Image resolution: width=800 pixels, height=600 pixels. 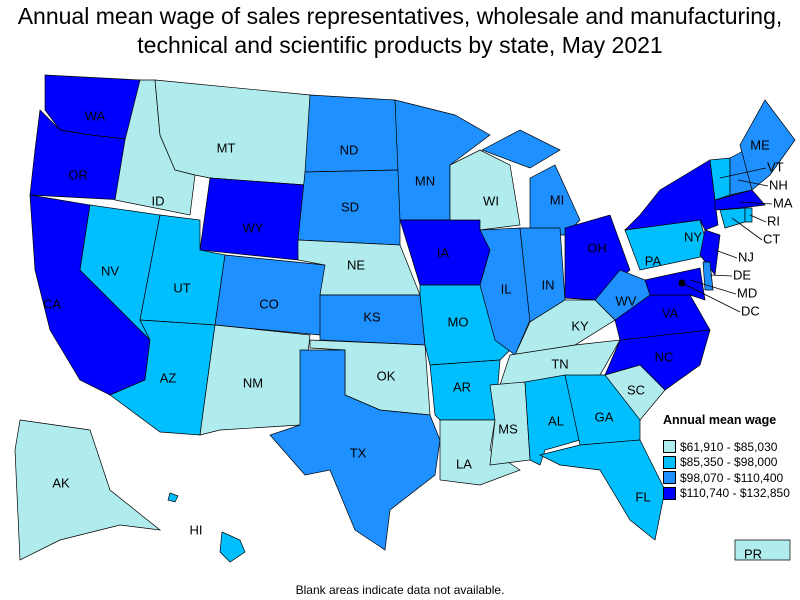 What do you see at coordinates (506, 288) in the screenshot?
I see `state-label: IL` at bounding box center [506, 288].